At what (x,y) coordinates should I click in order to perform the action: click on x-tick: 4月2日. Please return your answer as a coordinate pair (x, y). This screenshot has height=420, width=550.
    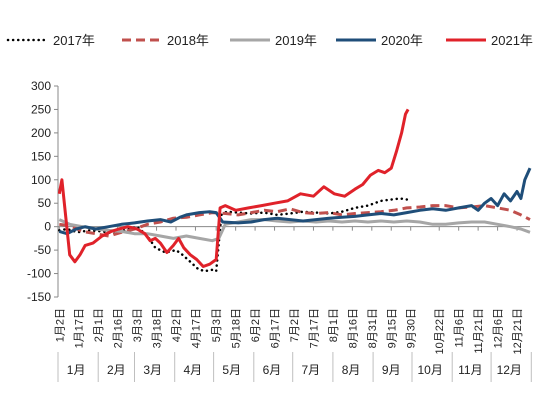
    Looking at the image, I should click on (177, 284).